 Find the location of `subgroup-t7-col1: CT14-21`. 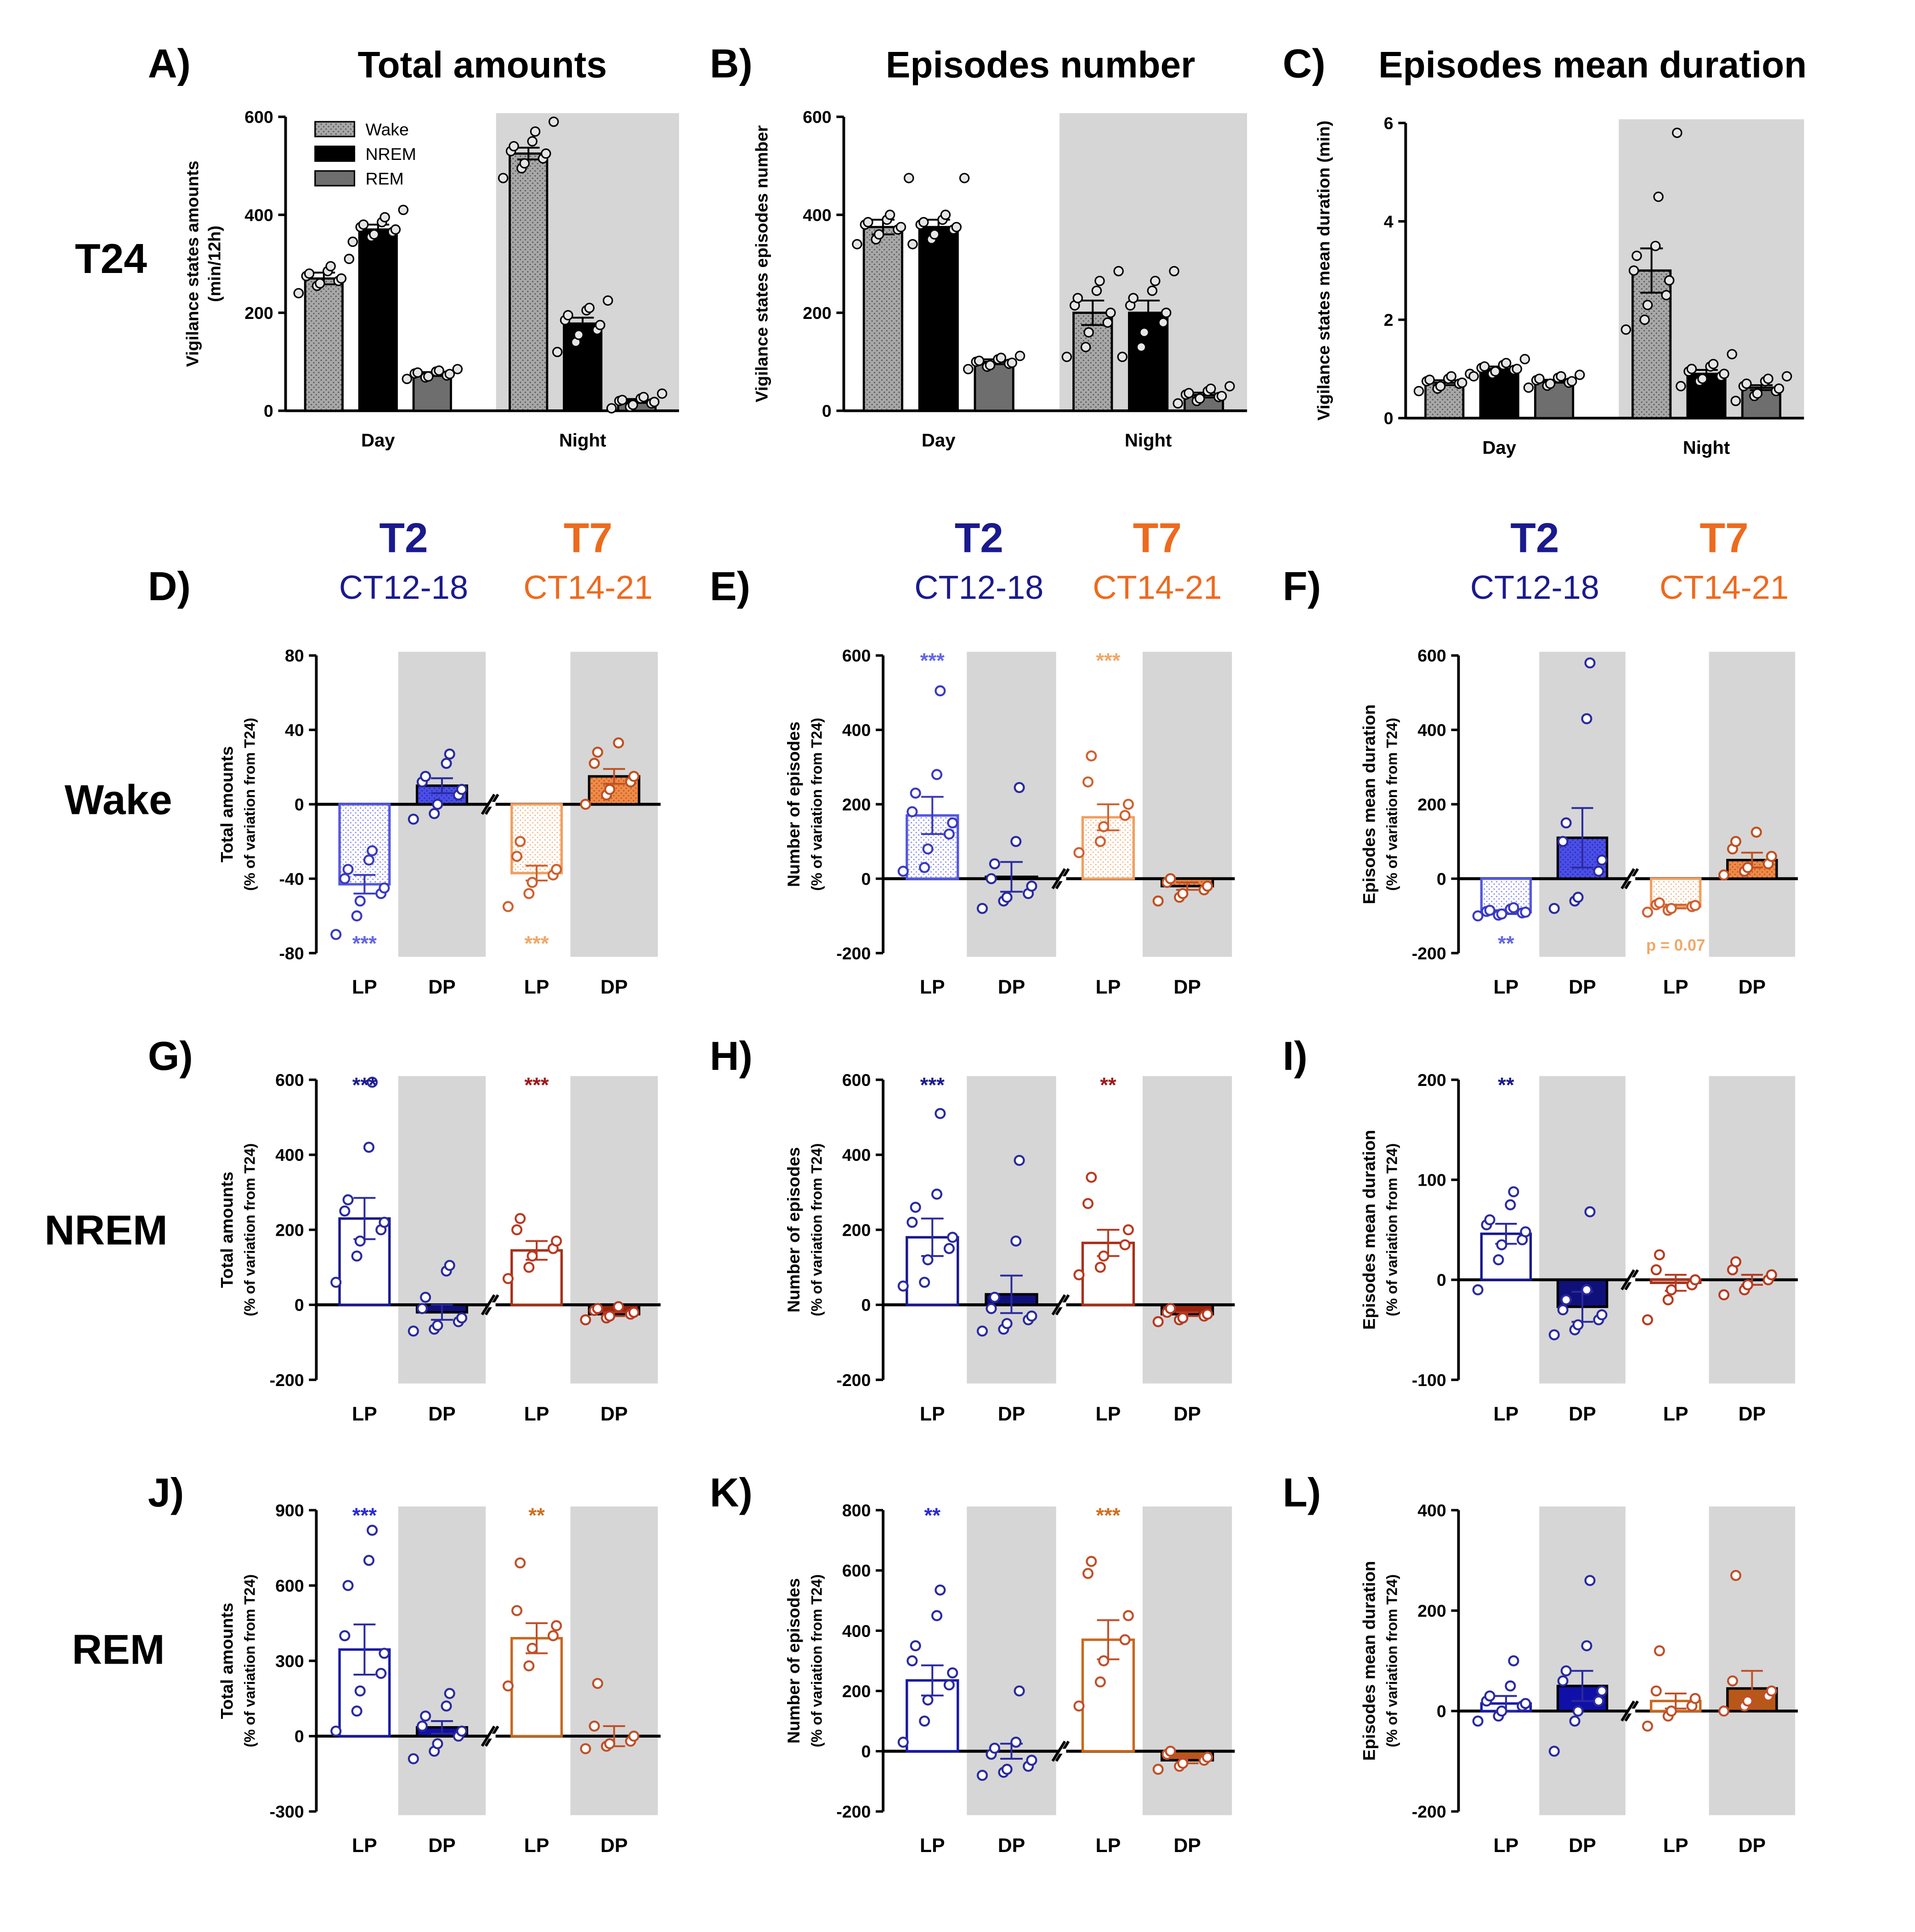

subgroup-t7-col1: CT14-21 is located at coordinates (587, 588).